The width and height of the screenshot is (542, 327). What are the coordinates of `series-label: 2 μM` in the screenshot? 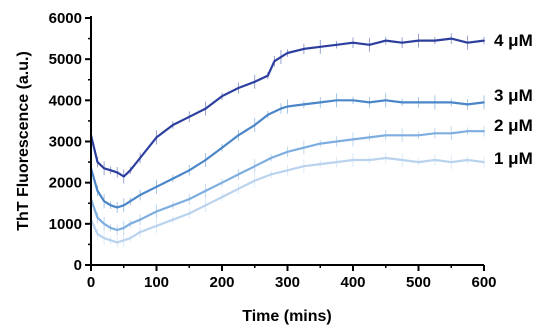 It's located at (513, 125).